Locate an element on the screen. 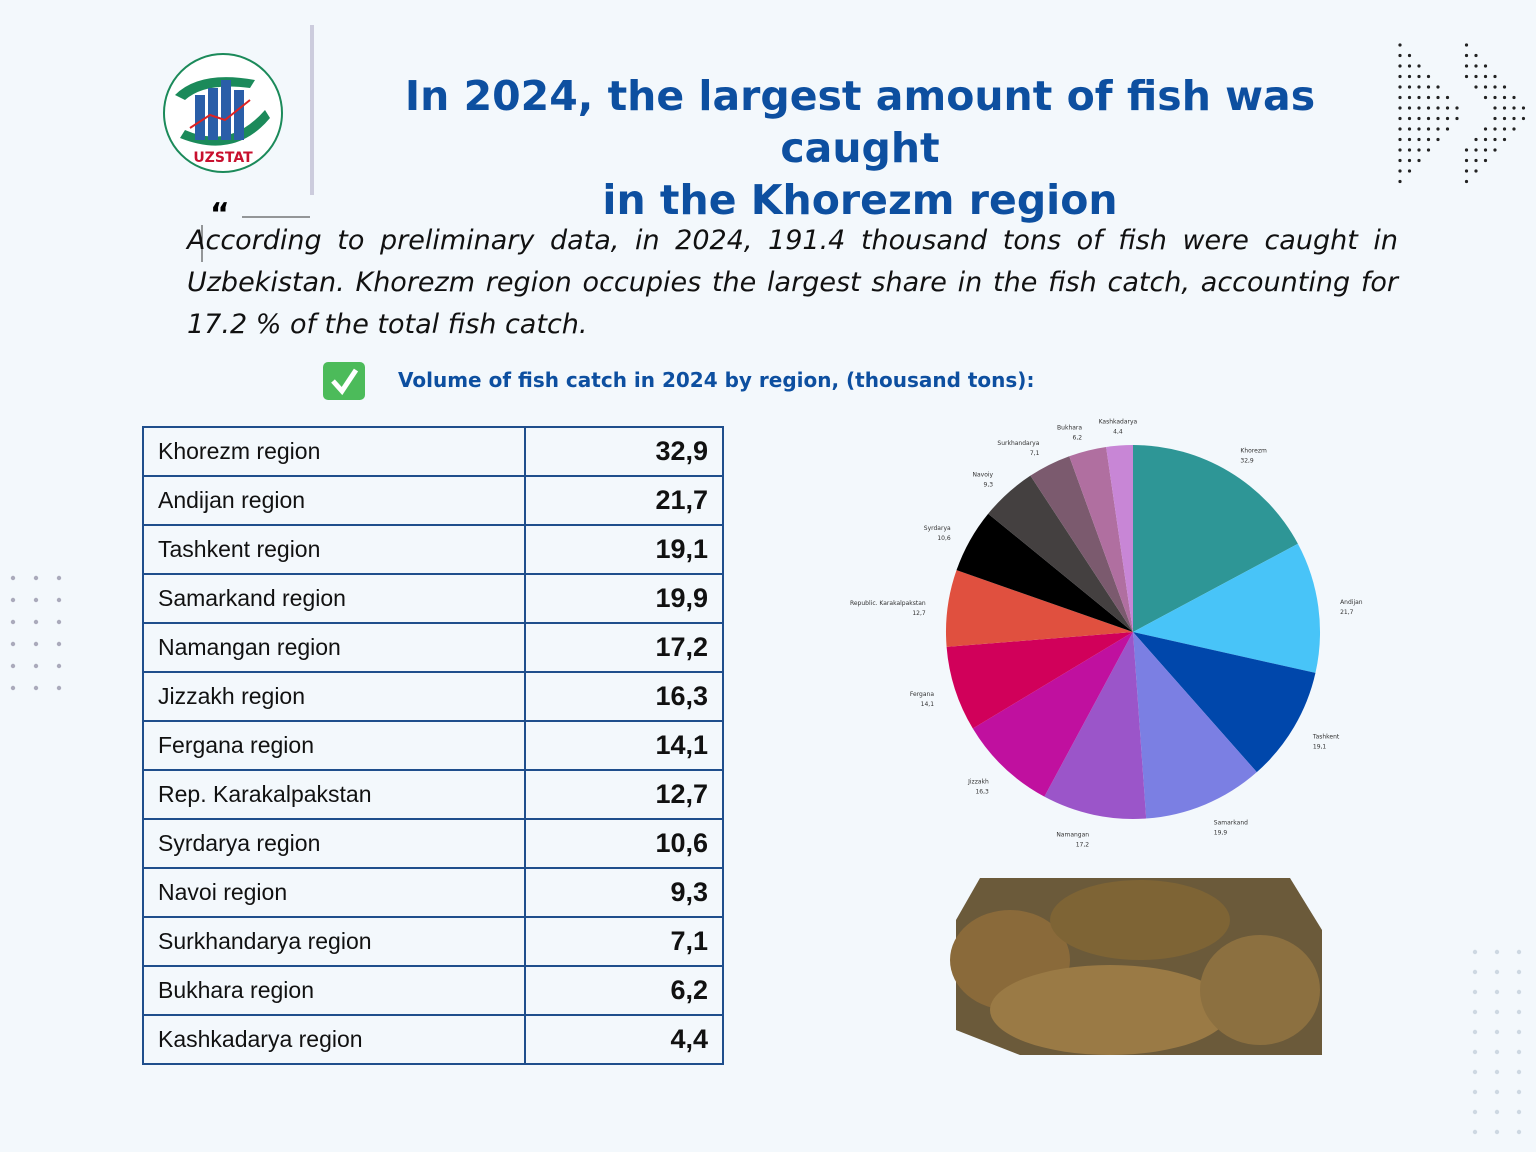 This screenshot has width=1536, height=1152. slice-label: Surkhandarya is located at coordinates (1018, 443).